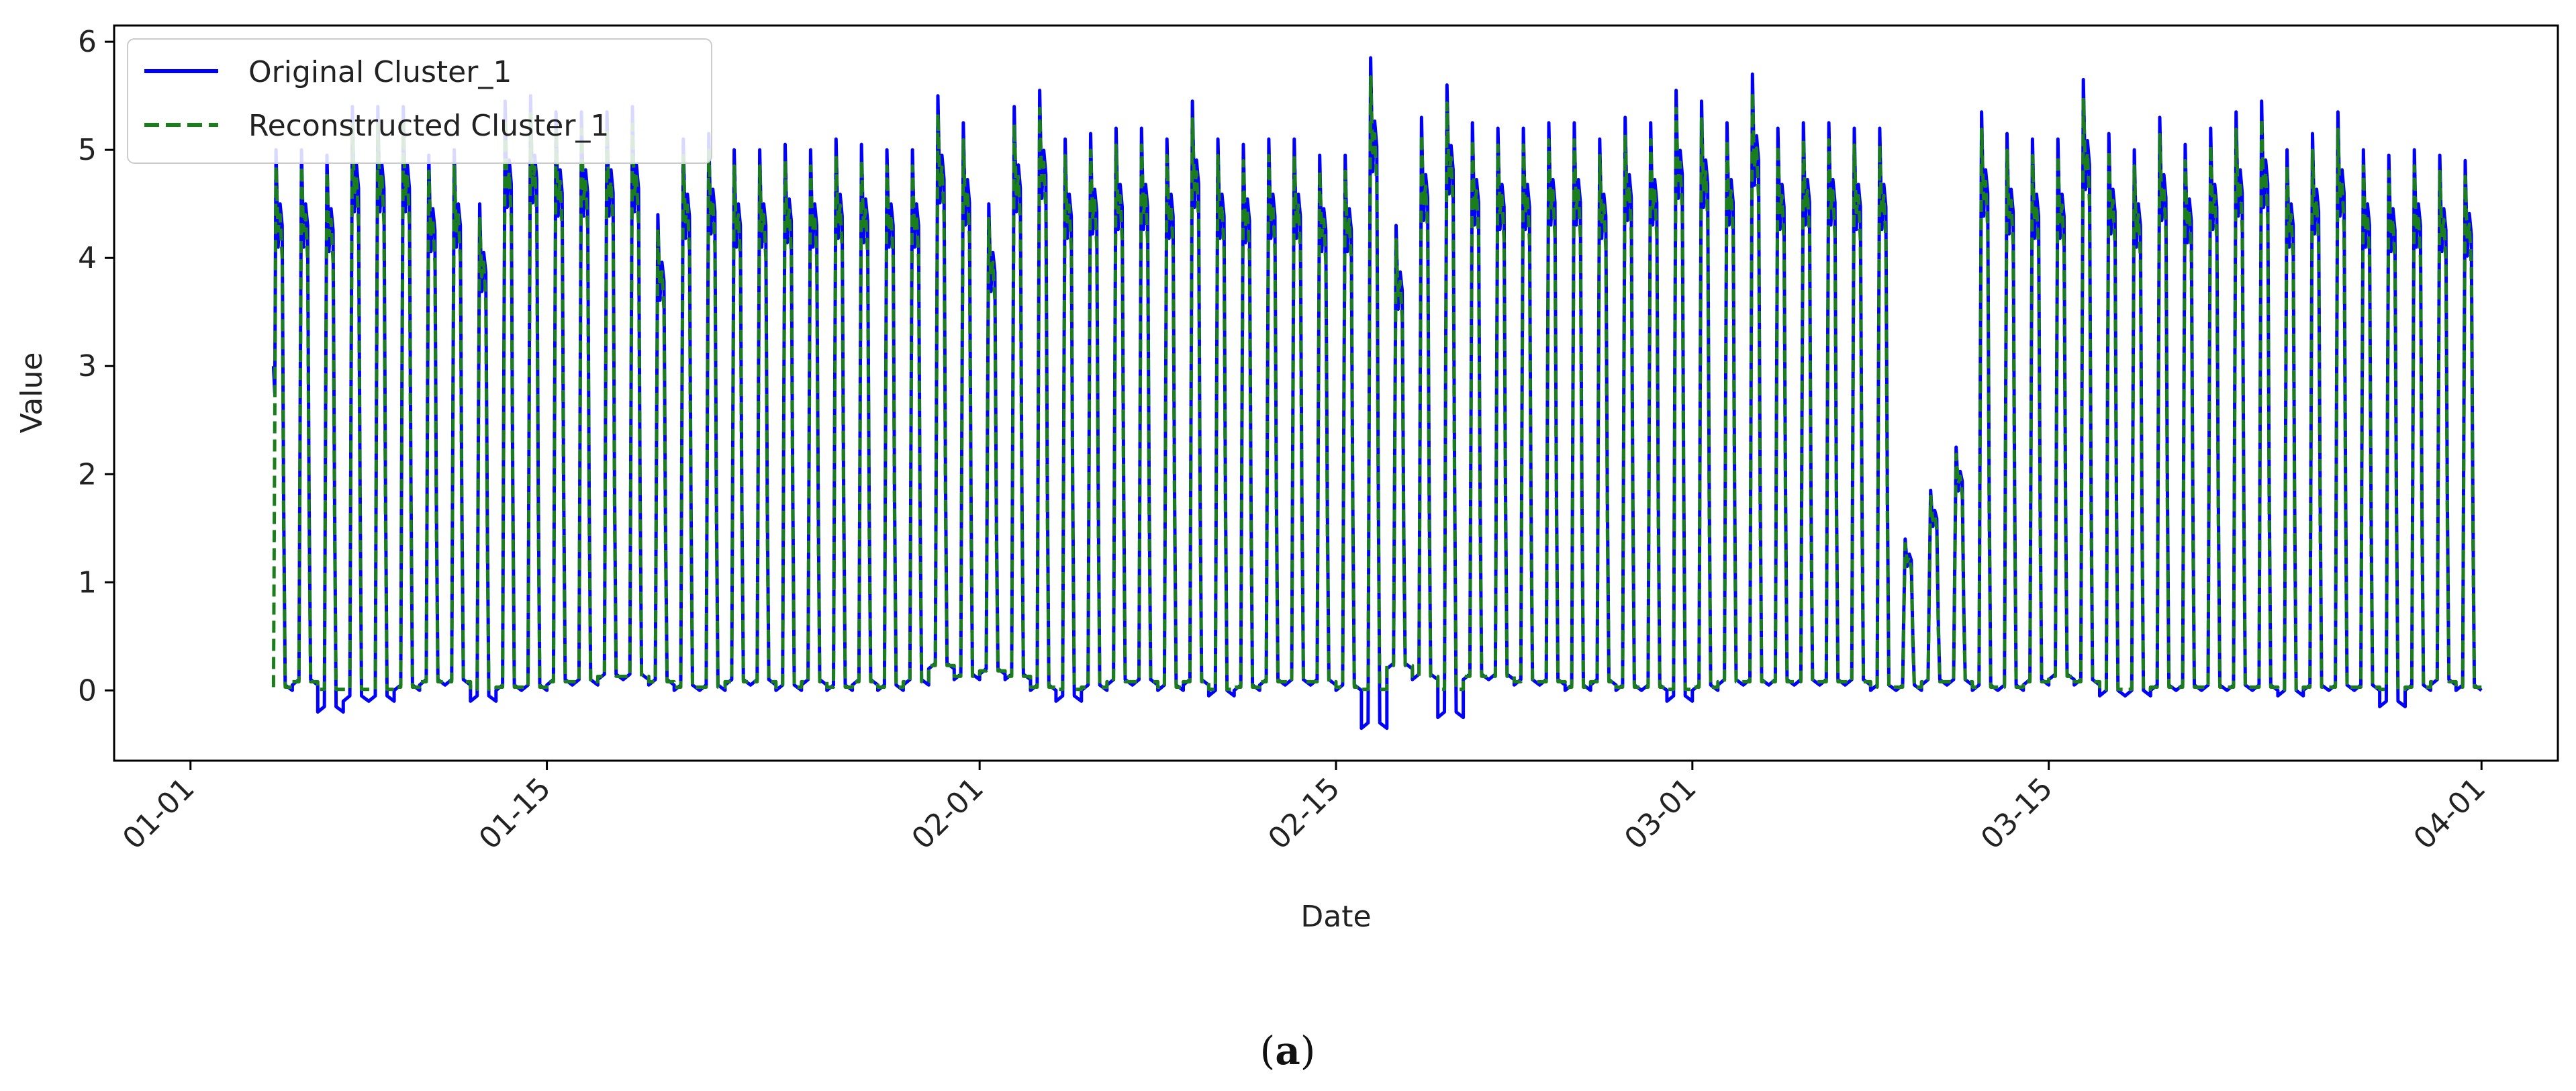 This screenshot has height=1091, width=2576. What do you see at coordinates (88, 690) in the screenshot?
I see `y-tick-label: 0` at bounding box center [88, 690].